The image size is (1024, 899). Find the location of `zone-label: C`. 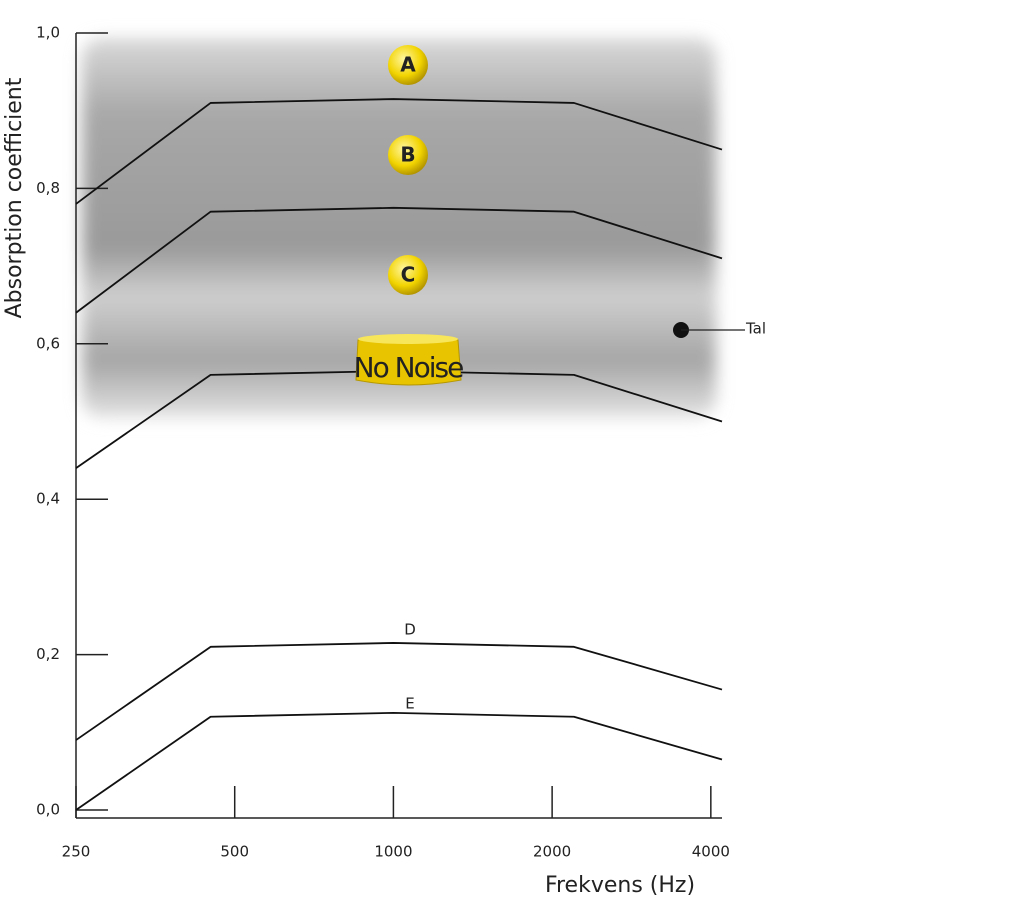

zone-label: C is located at coordinates (408, 275).